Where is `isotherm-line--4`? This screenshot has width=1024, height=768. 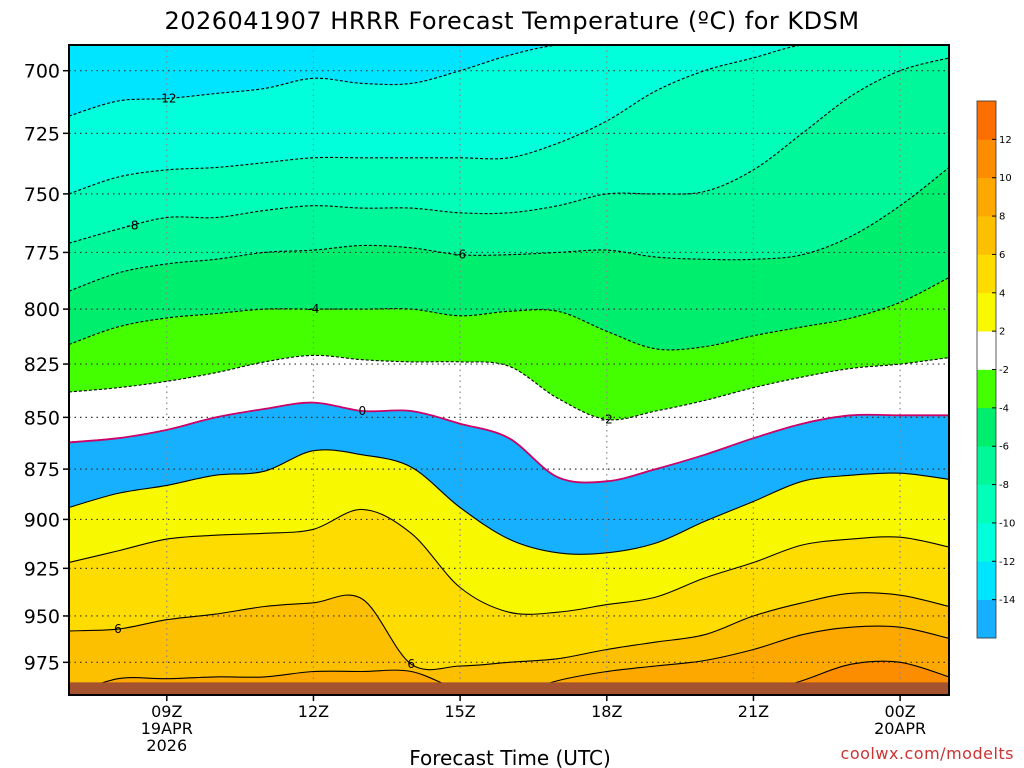
isotherm-line--4 is located at coordinates (509, 314).